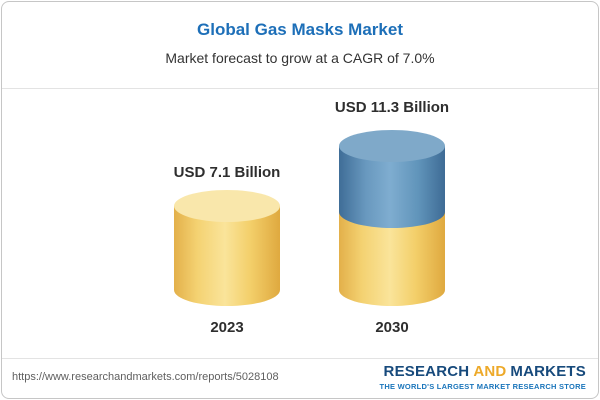  Describe the element at coordinates (392, 212) in the screenshot. I see `bar-2030-segment-junction-ellipse` at that location.